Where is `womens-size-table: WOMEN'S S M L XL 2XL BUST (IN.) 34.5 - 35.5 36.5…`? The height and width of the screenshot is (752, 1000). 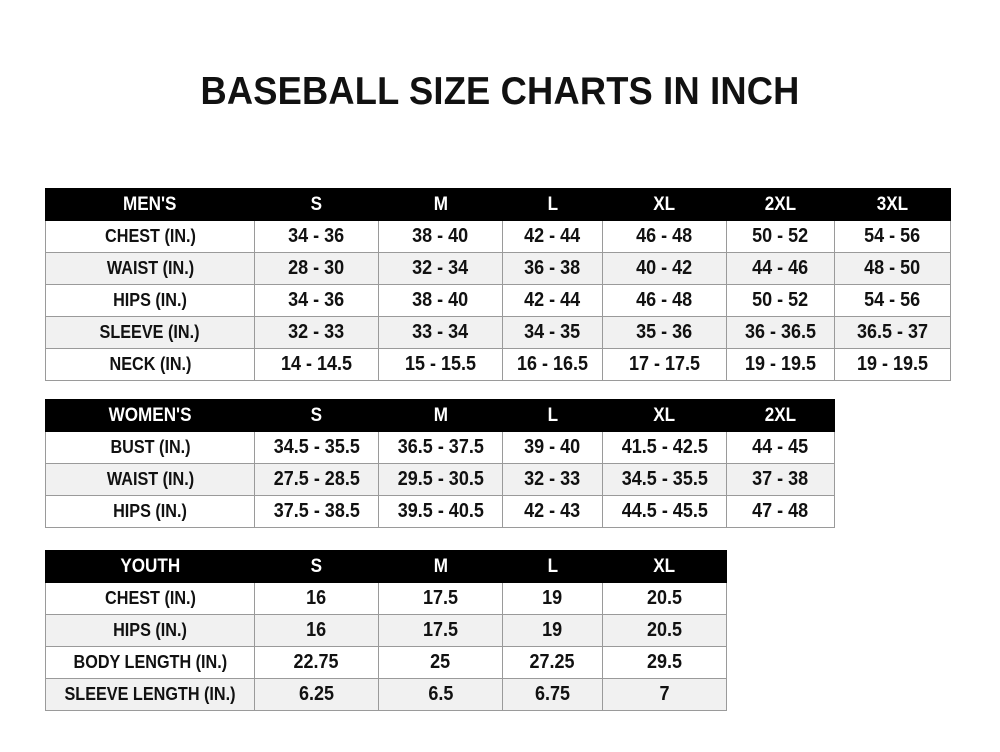 womens-size-table: WOMEN'S S M L XL 2XL BUST (IN.) 34.5 - 35.5 36.5… is located at coordinates (440, 463).